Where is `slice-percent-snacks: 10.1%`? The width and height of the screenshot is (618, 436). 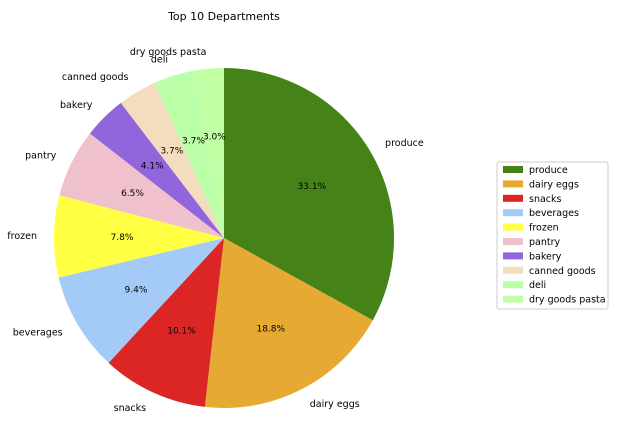 slice-percent-snacks: 10.1% is located at coordinates (181, 332).